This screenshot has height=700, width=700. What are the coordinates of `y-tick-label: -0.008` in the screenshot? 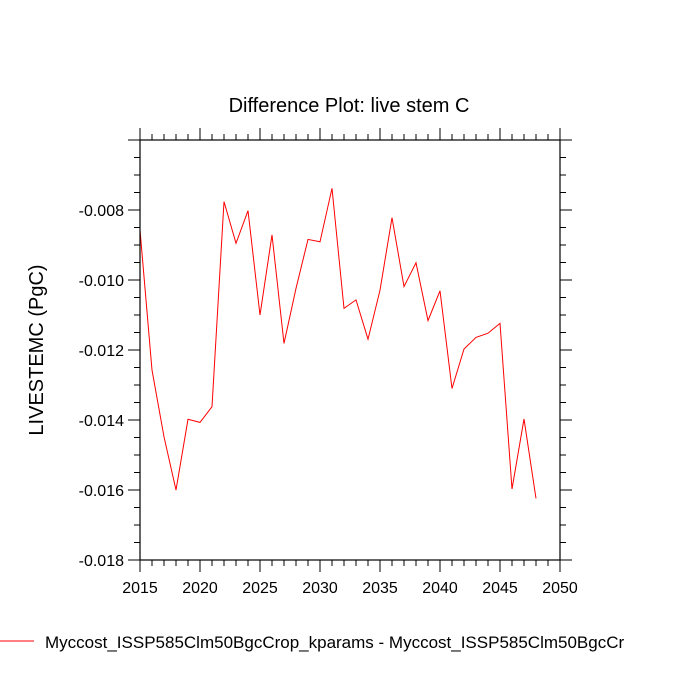 It's located at (101, 211).